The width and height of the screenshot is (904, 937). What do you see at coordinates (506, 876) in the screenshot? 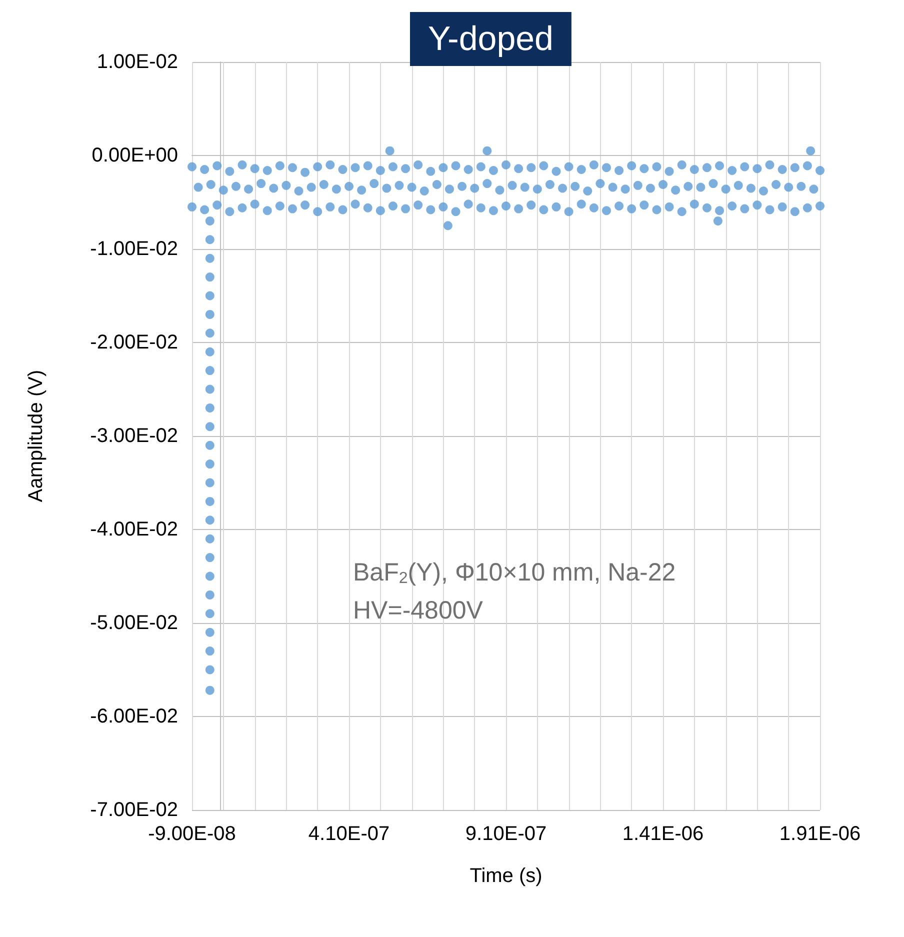
I see `x-axis-title: Time (s)` at bounding box center [506, 876].